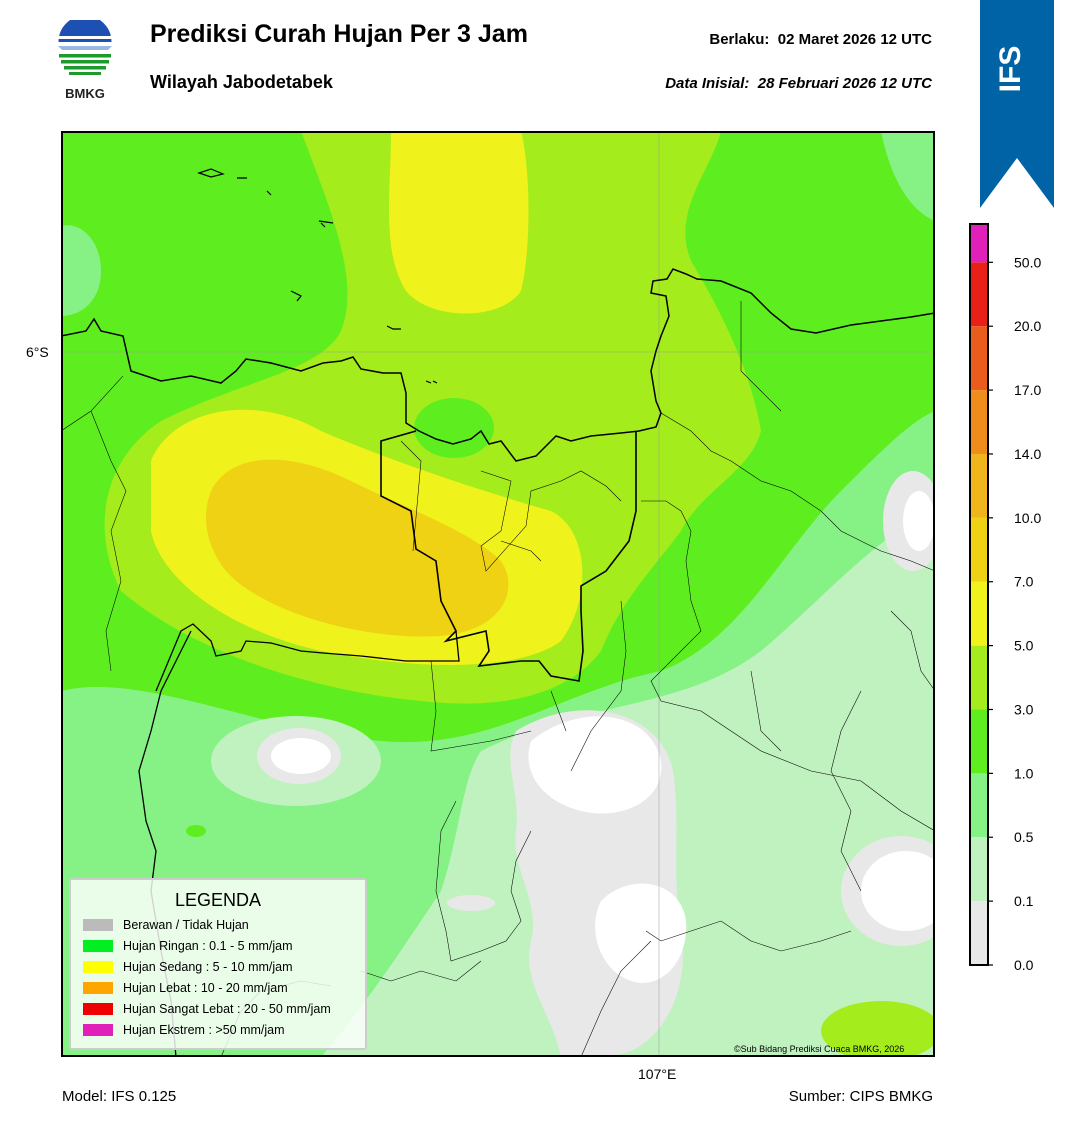  I want to click on valid-label: Berlaku:, so click(739, 39).